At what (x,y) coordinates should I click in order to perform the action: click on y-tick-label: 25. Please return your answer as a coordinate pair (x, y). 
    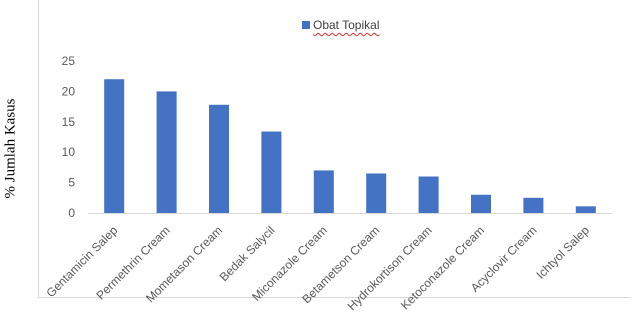
    Looking at the image, I should click on (69, 61).